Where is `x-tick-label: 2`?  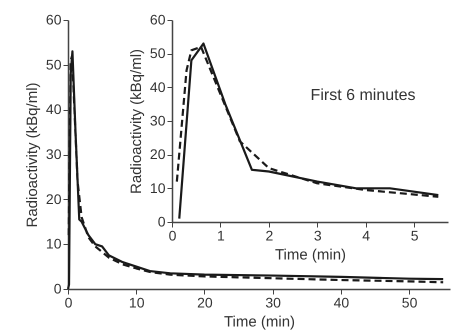 x-tick-label: 2 is located at coordinates (269, 236).